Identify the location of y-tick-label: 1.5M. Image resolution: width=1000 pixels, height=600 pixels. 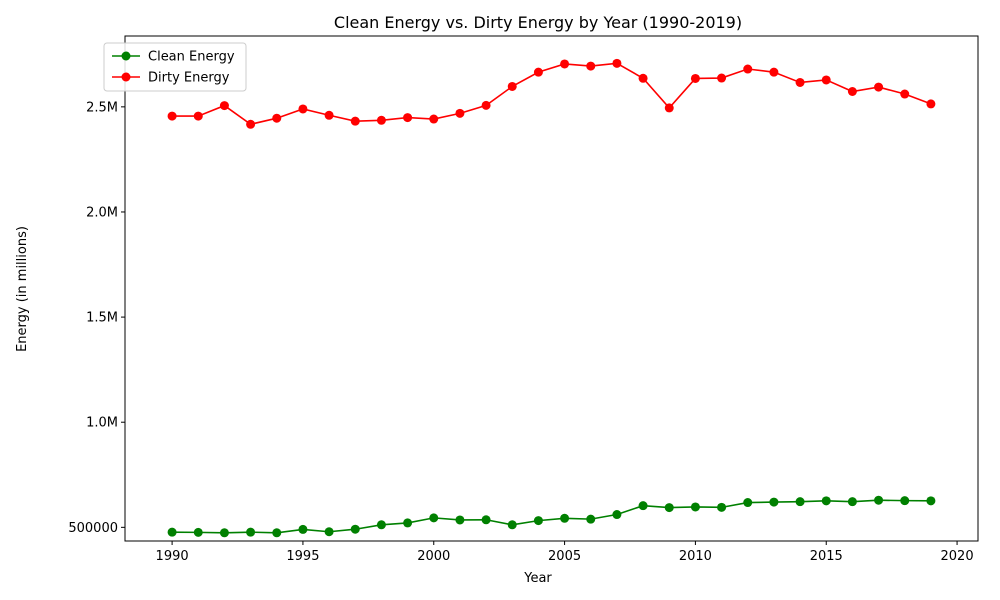
(102, 318).